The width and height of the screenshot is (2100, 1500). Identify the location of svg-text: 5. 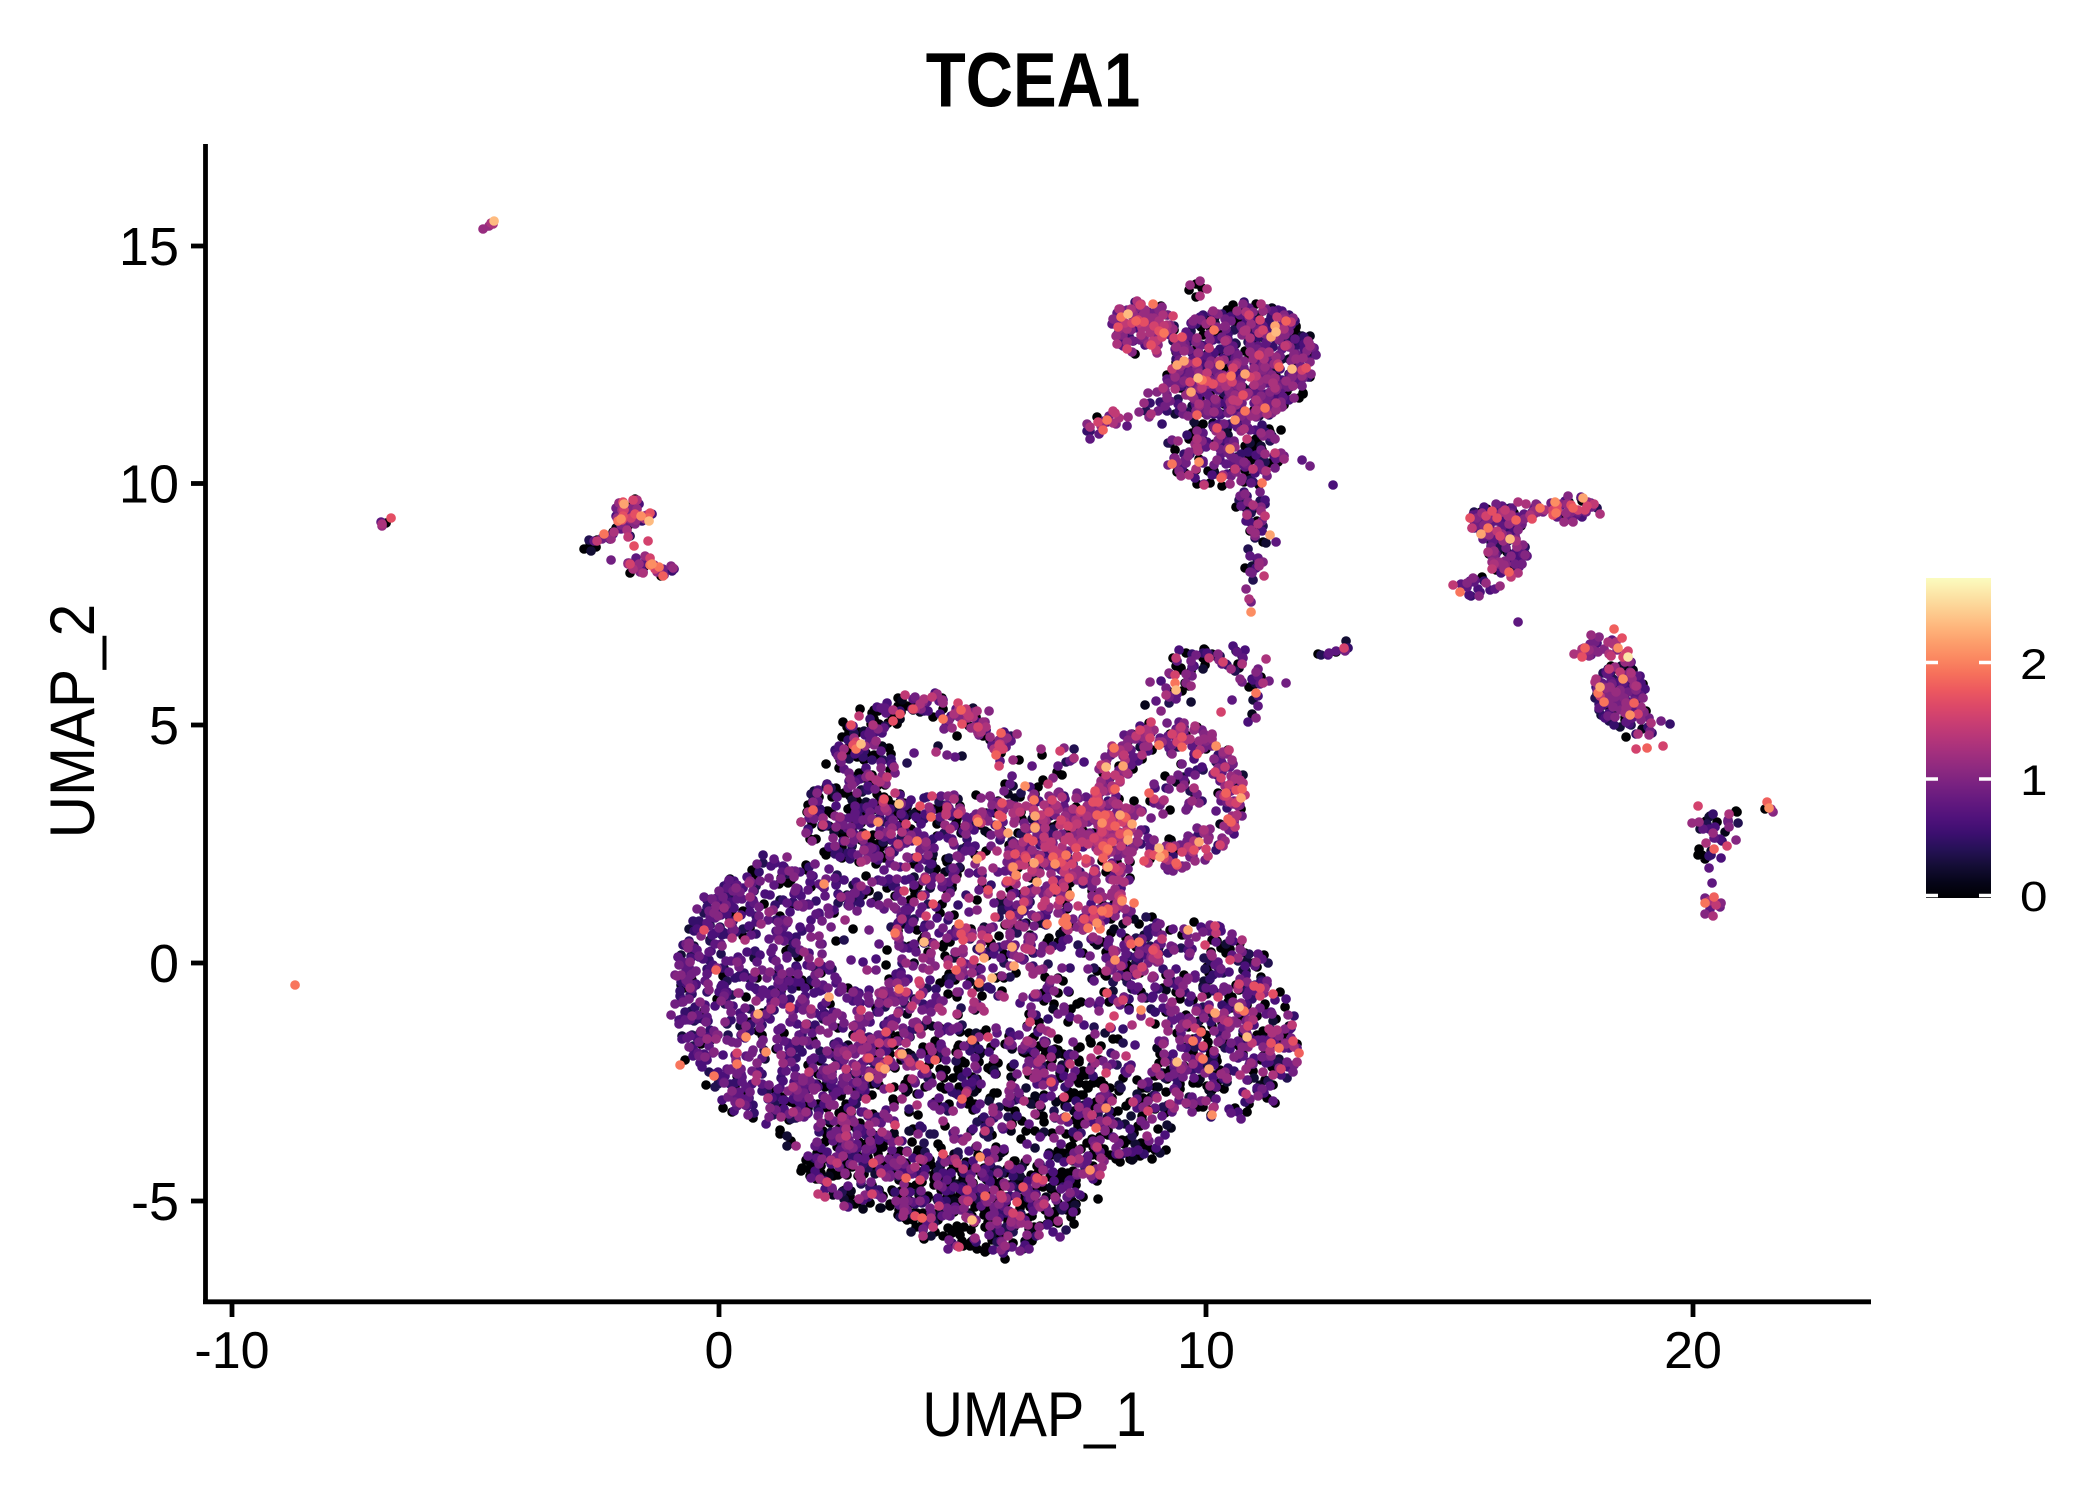
(164, 726).